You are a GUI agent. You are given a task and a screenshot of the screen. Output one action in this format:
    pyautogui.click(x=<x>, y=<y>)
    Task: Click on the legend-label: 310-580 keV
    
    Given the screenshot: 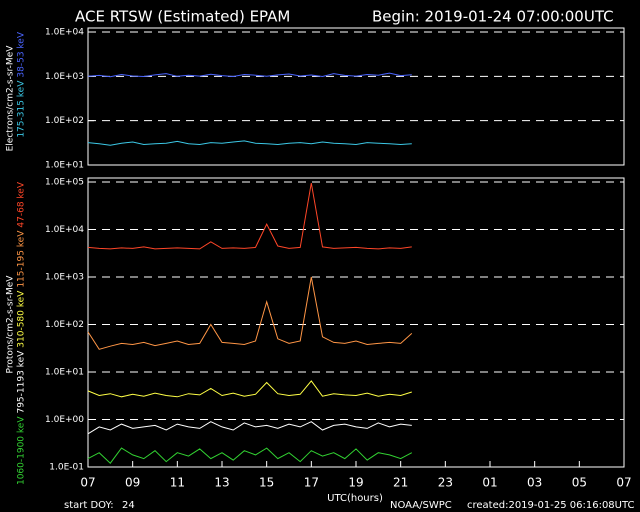 What is the action you would take?
    pyautogui.click(x=22, y=319)
    